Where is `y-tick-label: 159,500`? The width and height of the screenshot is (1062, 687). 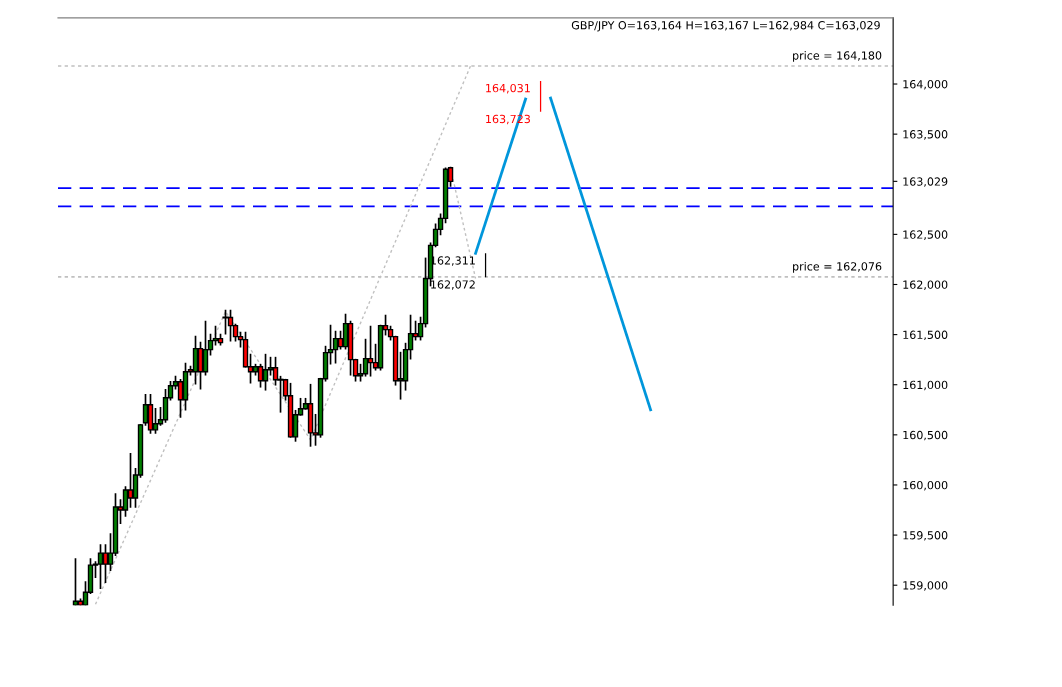
y-tick-label: 159,500 is located at coordinates (925, 536).